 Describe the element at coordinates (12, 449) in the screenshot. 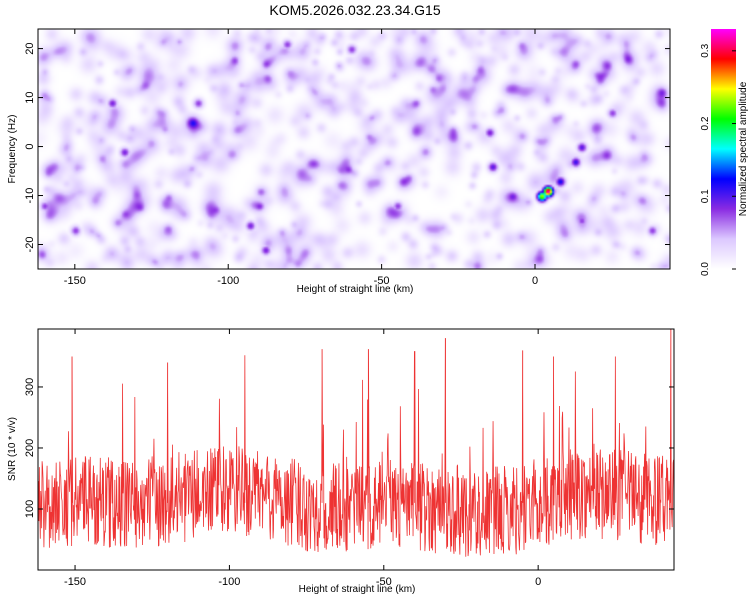

I see `snr-ylabel: SNR (10 * v/v)` at that location.